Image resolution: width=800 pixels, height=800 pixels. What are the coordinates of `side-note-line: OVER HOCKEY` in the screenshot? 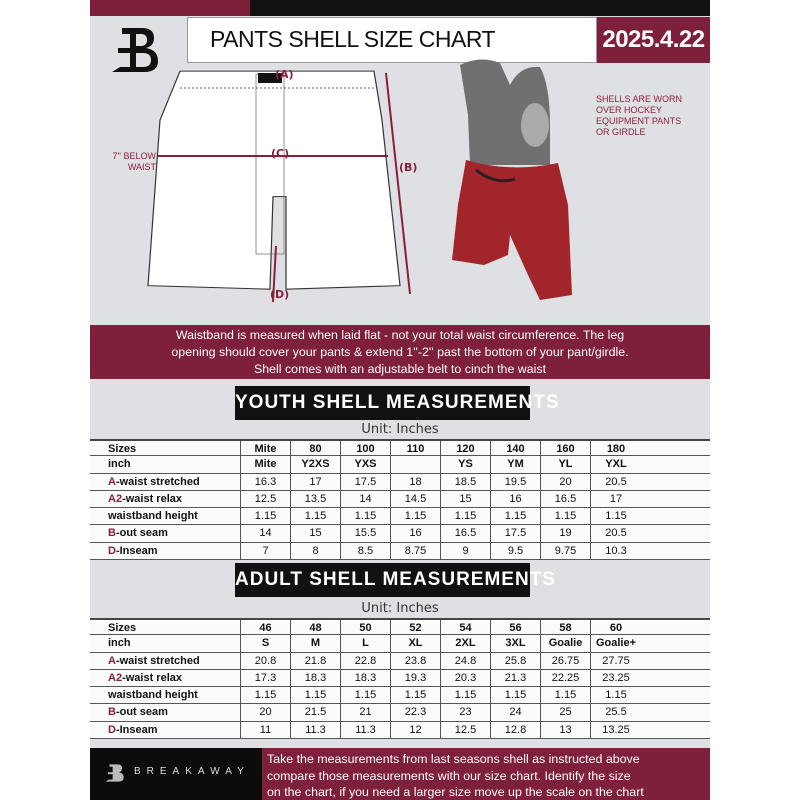 It's located at (629, 110).